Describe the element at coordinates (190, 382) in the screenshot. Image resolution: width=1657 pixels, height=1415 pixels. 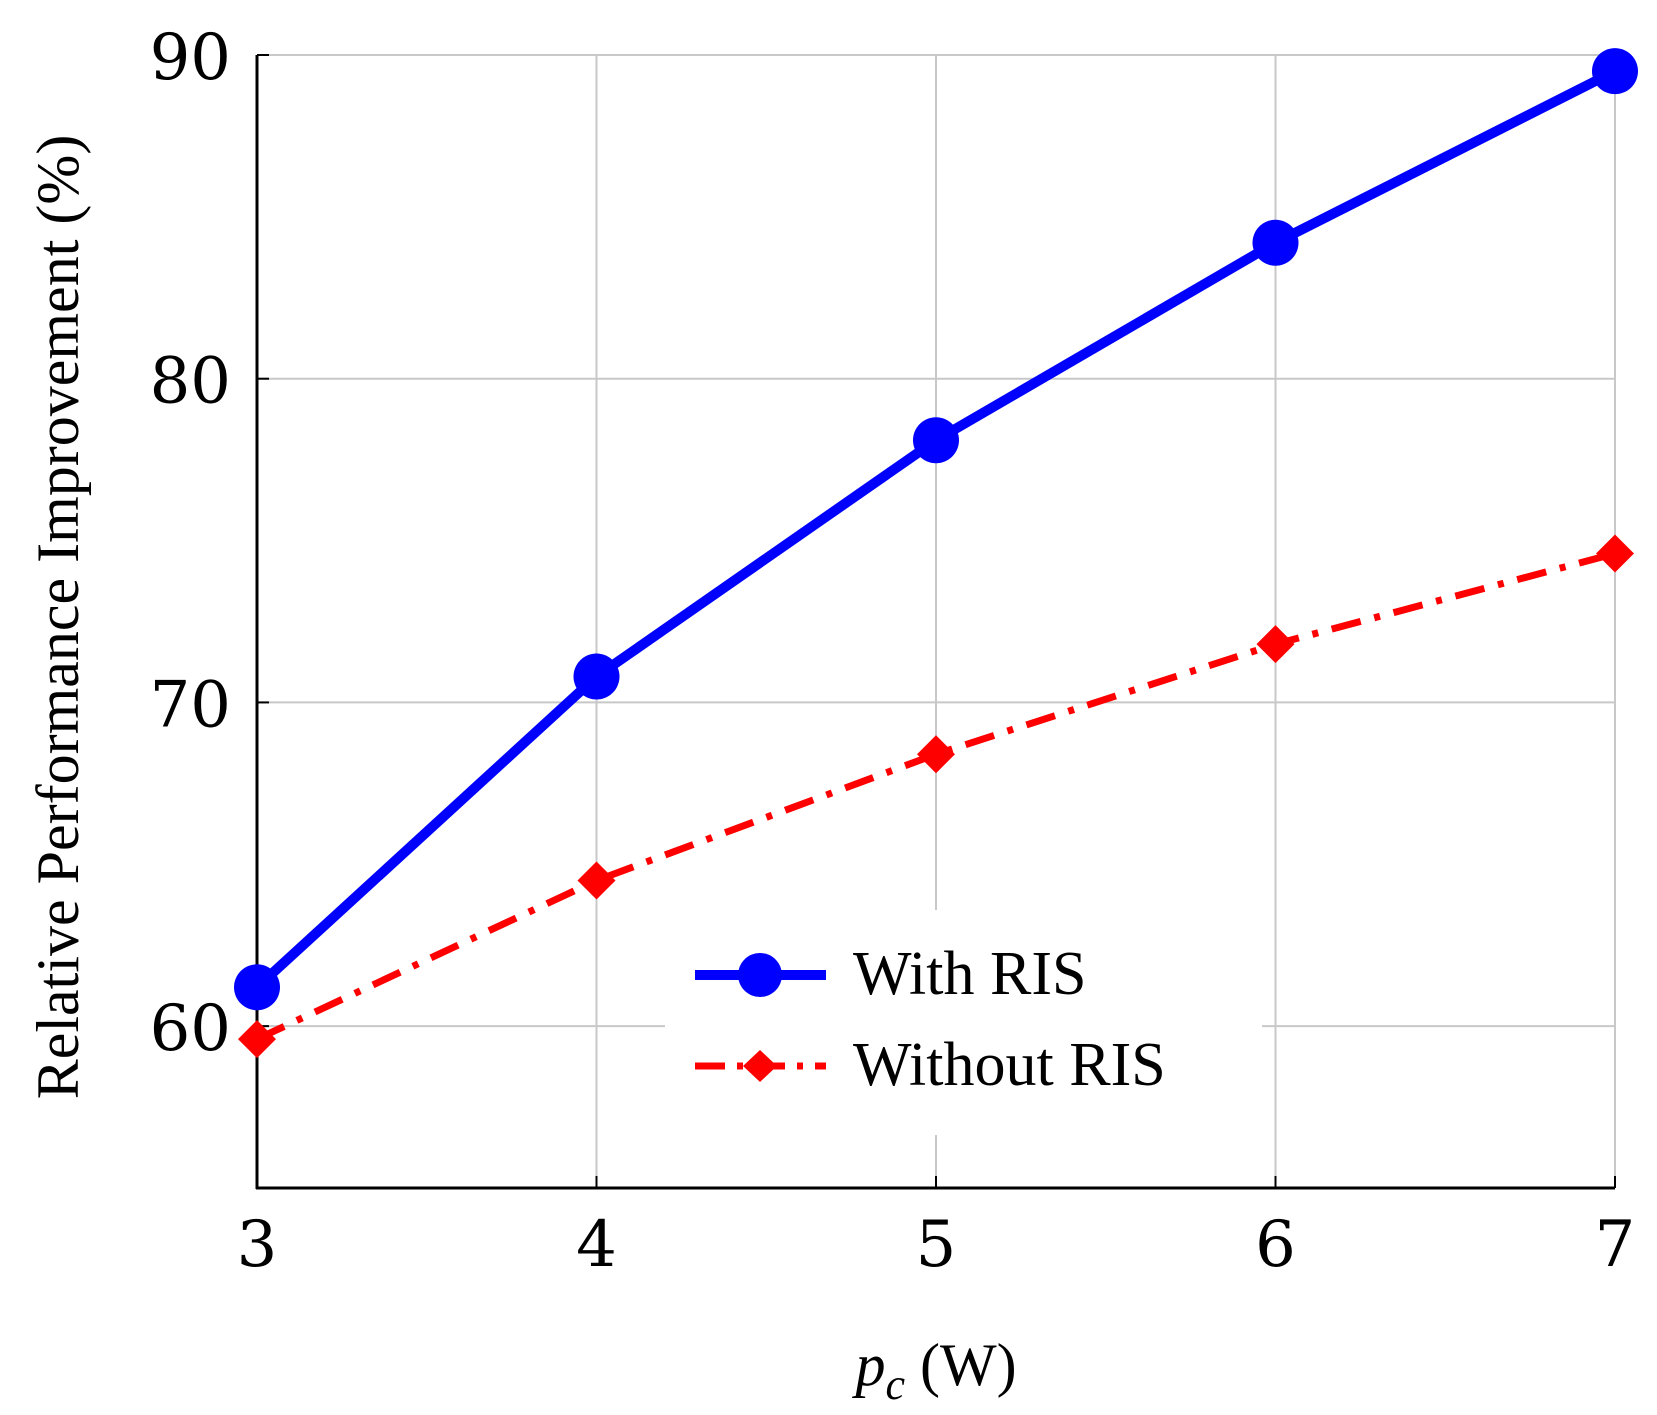
I see `y-tick-label-80: 80` at that location.